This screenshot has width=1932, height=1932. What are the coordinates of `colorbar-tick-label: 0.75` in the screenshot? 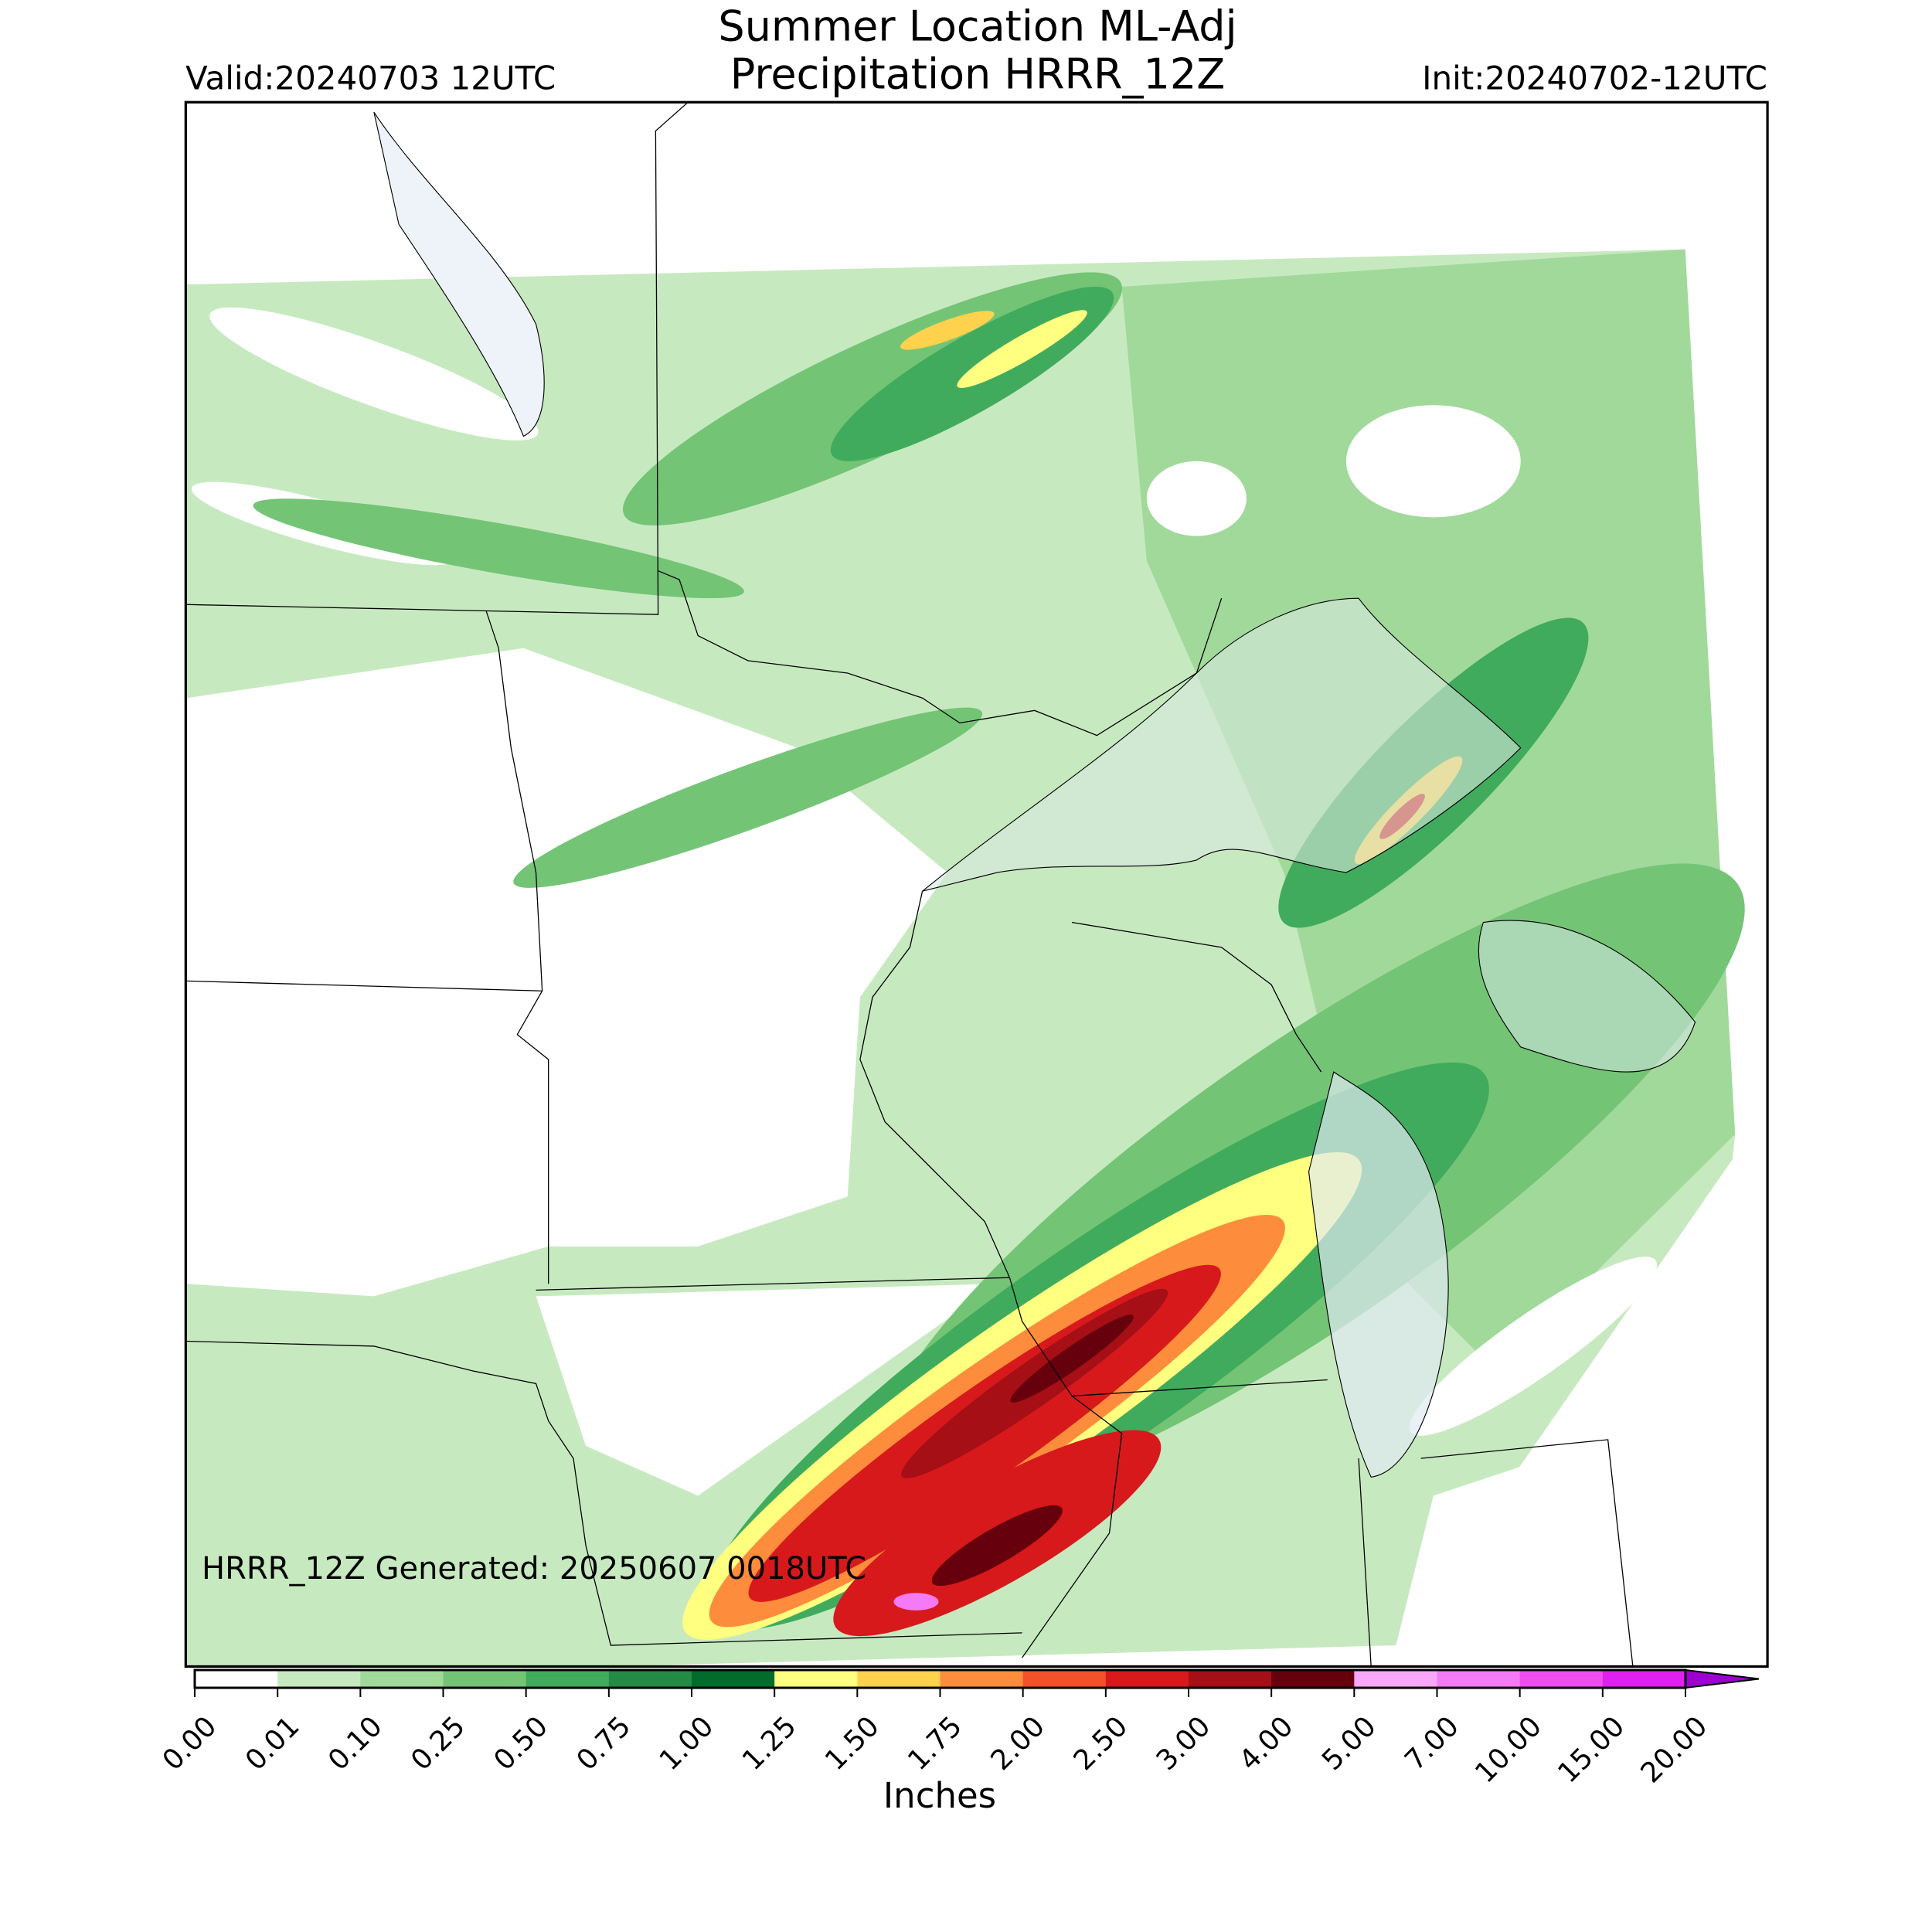 It's located at (604, 1743).